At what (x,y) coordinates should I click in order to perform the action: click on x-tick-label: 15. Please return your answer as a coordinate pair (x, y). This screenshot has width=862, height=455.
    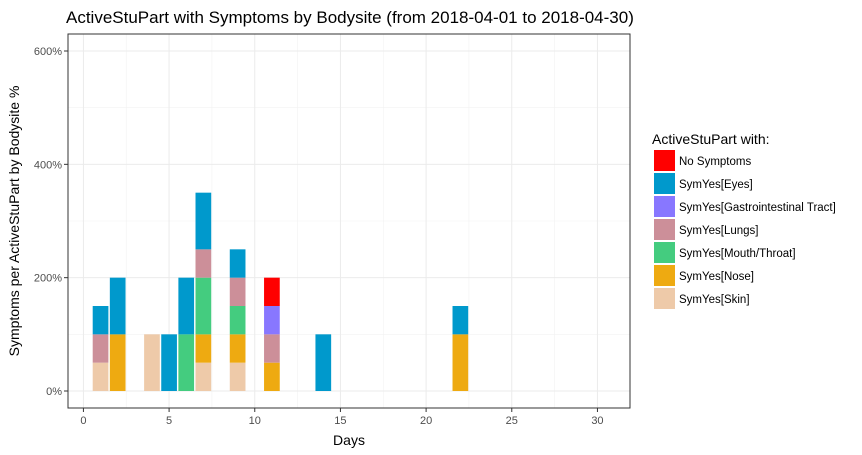
    Looking at the image, I should click on (340, 421).